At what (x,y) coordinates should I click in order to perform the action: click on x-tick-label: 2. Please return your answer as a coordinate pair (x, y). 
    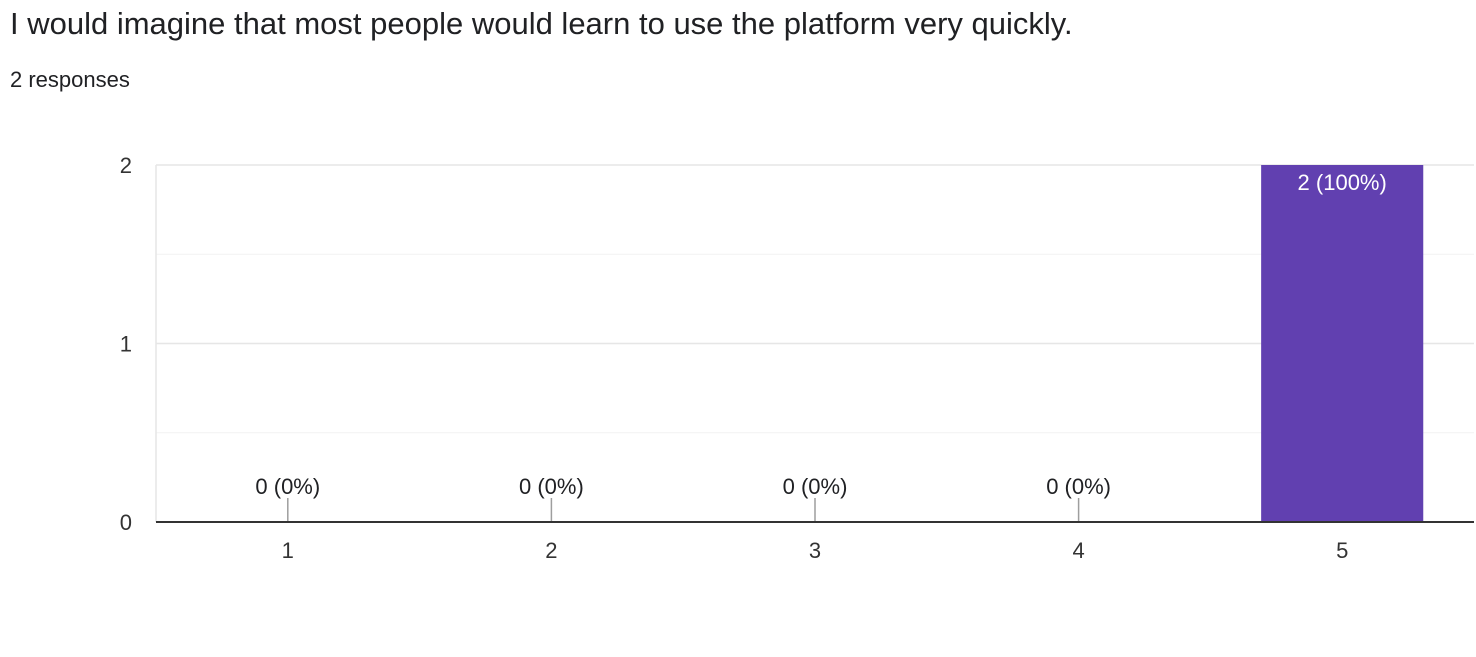
    Looking at the image, I should click on (551, 550).